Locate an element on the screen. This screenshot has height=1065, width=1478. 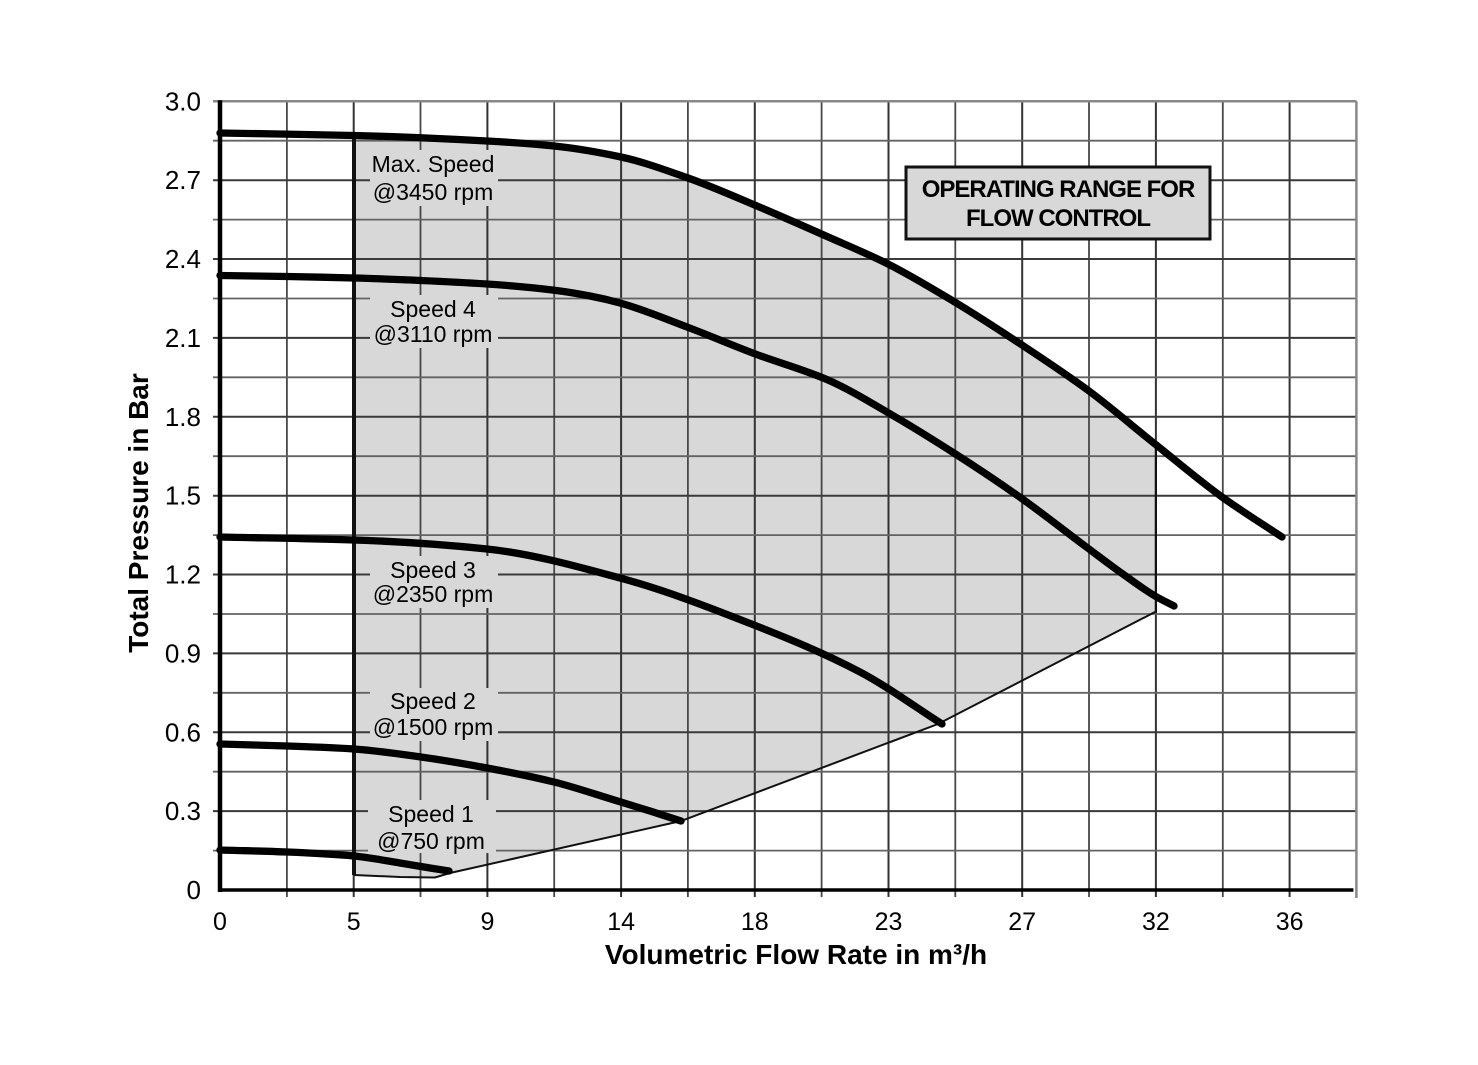
svg-text: 1.5 is located at coordinates (183, 496).